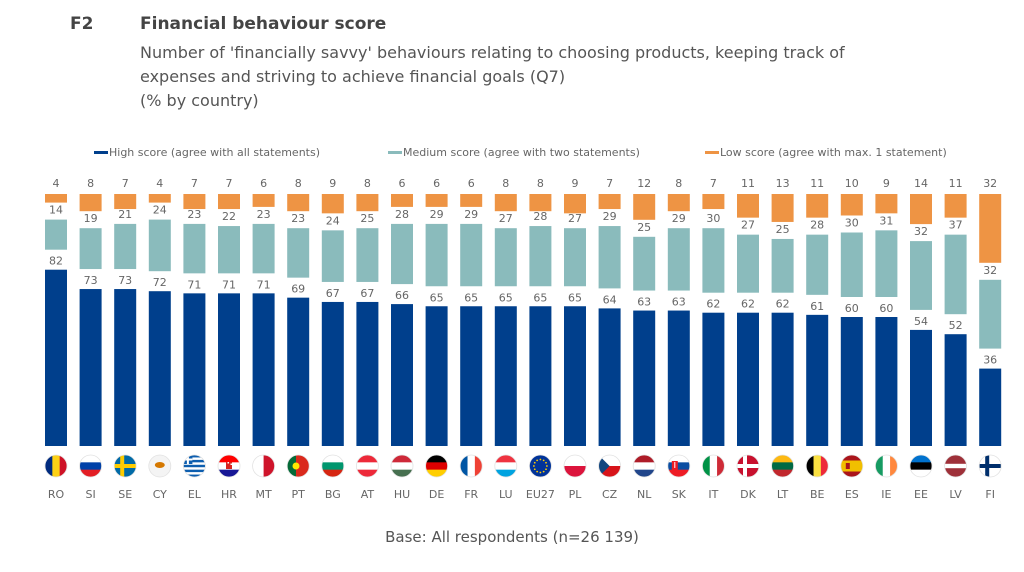 The image size is (1024, 572). Describe the element at coordinates (679, 218) in the screenshot. I see `value-label-medium-SK: 29` at that location.